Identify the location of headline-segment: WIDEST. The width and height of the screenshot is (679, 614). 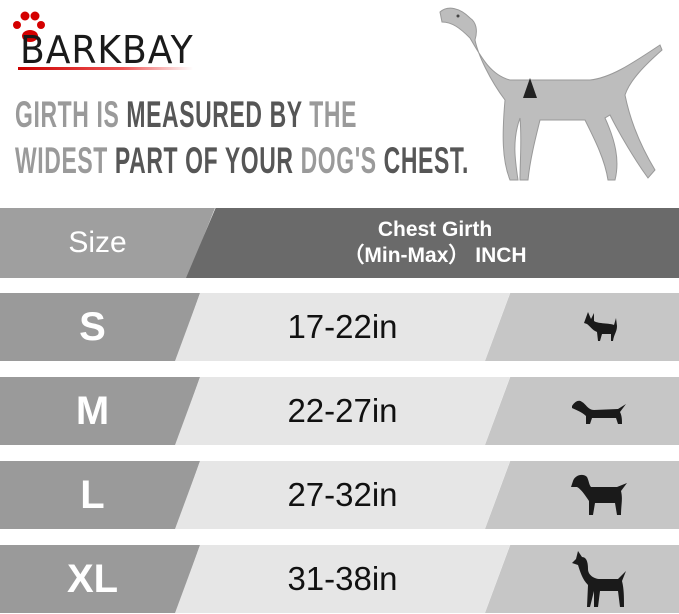
(65, 160).